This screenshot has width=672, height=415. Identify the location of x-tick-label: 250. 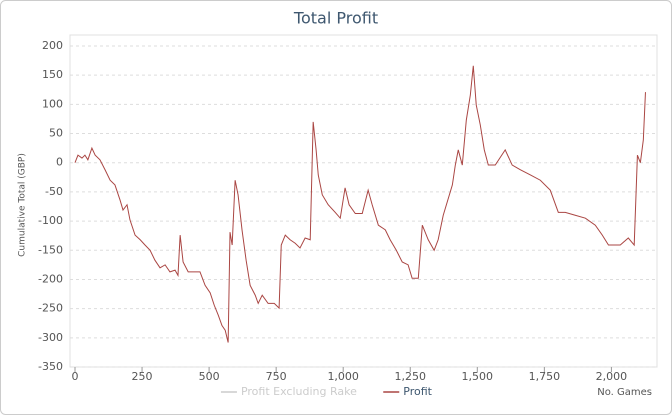
(142, 376).